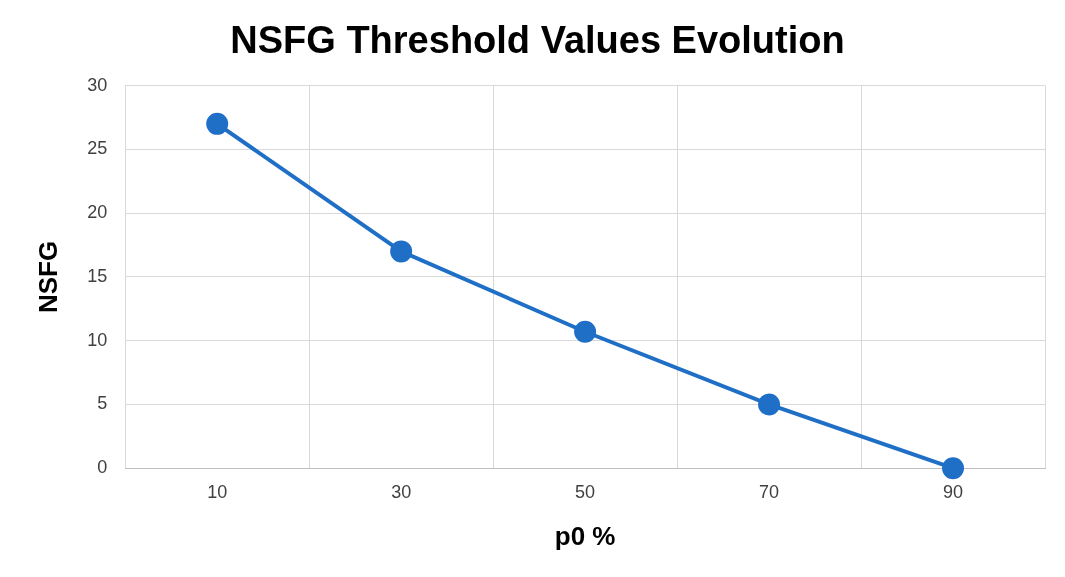 This screenshot has width=1065, height=577. I want to click on y-tick-label: 25, so click(97, 148).